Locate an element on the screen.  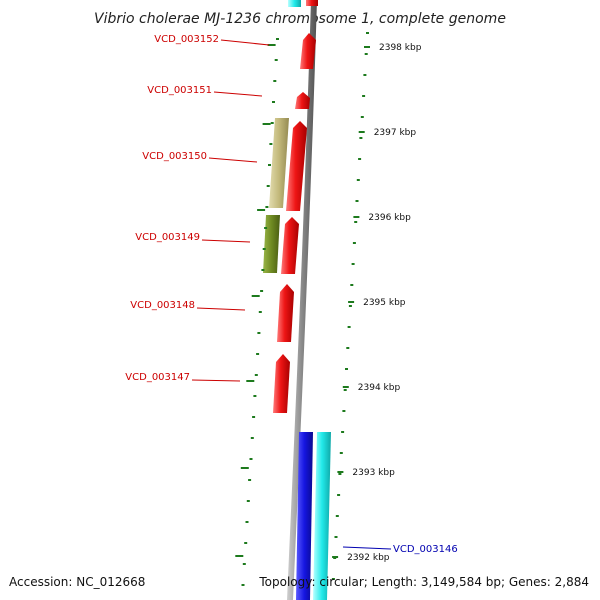
gene-cyan-block is located at coordinates (322, 516).